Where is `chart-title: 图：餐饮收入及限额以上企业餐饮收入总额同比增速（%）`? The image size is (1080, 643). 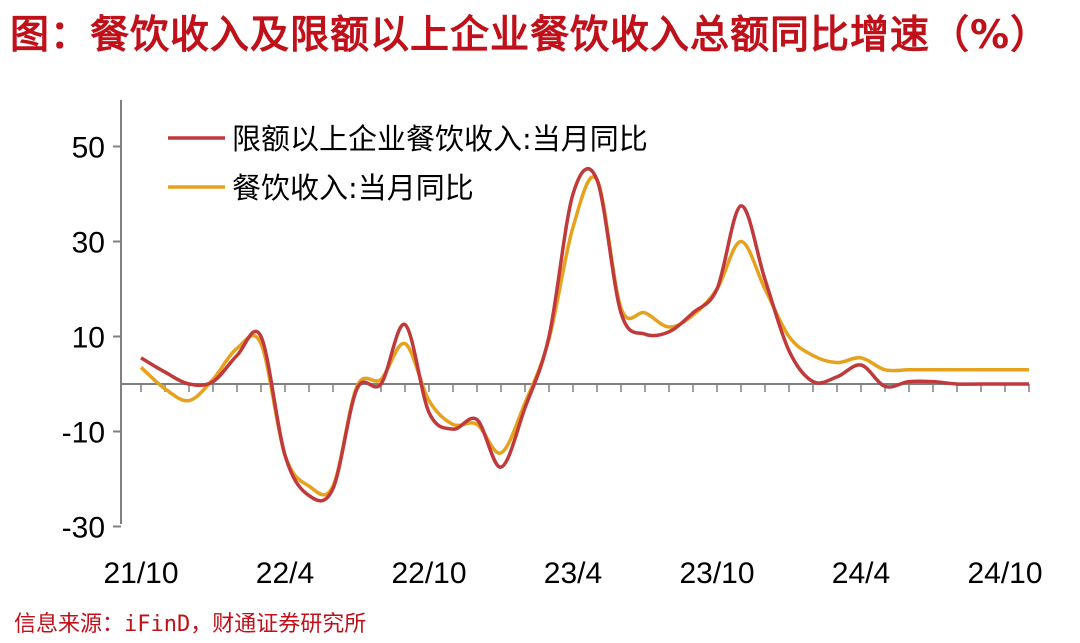
chart-title: 图：餐饮收入及限额以上企业餐饮收入总额同比增速（%） is located at coordinates (530, 35).